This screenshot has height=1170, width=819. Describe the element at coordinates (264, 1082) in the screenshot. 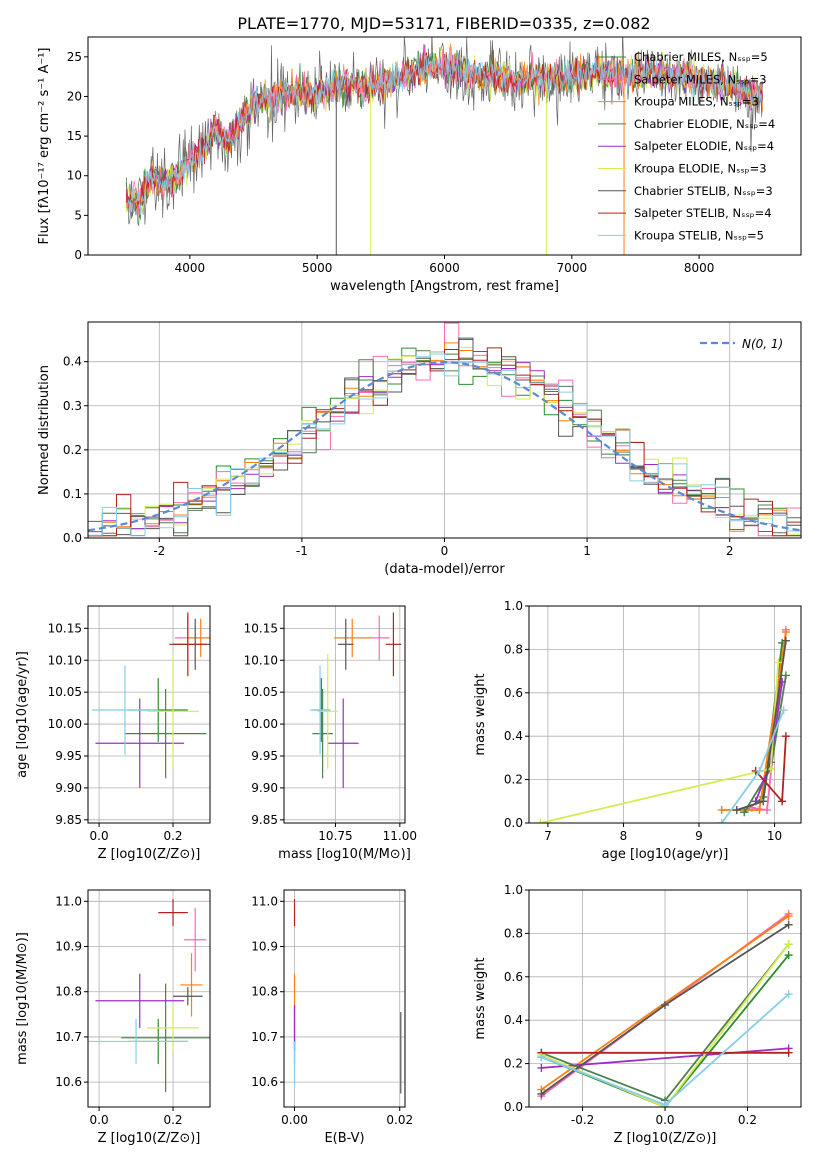

I see `y-tick-label: 10.6` at that location.